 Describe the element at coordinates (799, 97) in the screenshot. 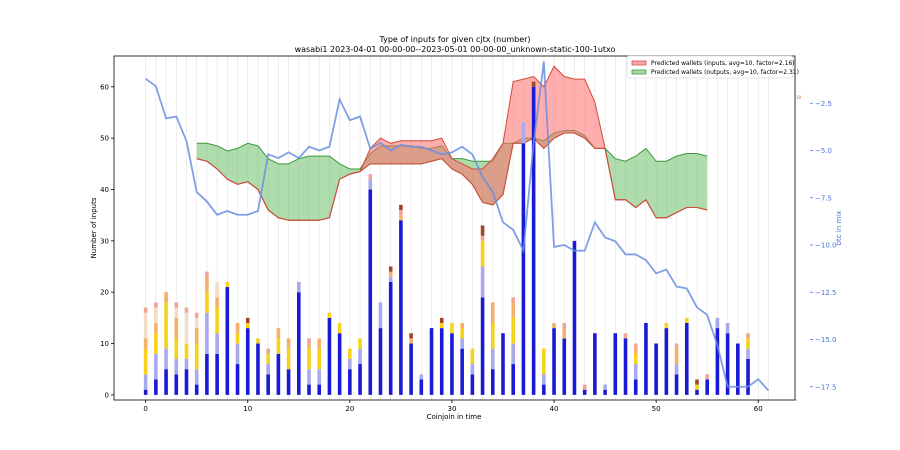

I see `y3-tick-label: 10` at that location.